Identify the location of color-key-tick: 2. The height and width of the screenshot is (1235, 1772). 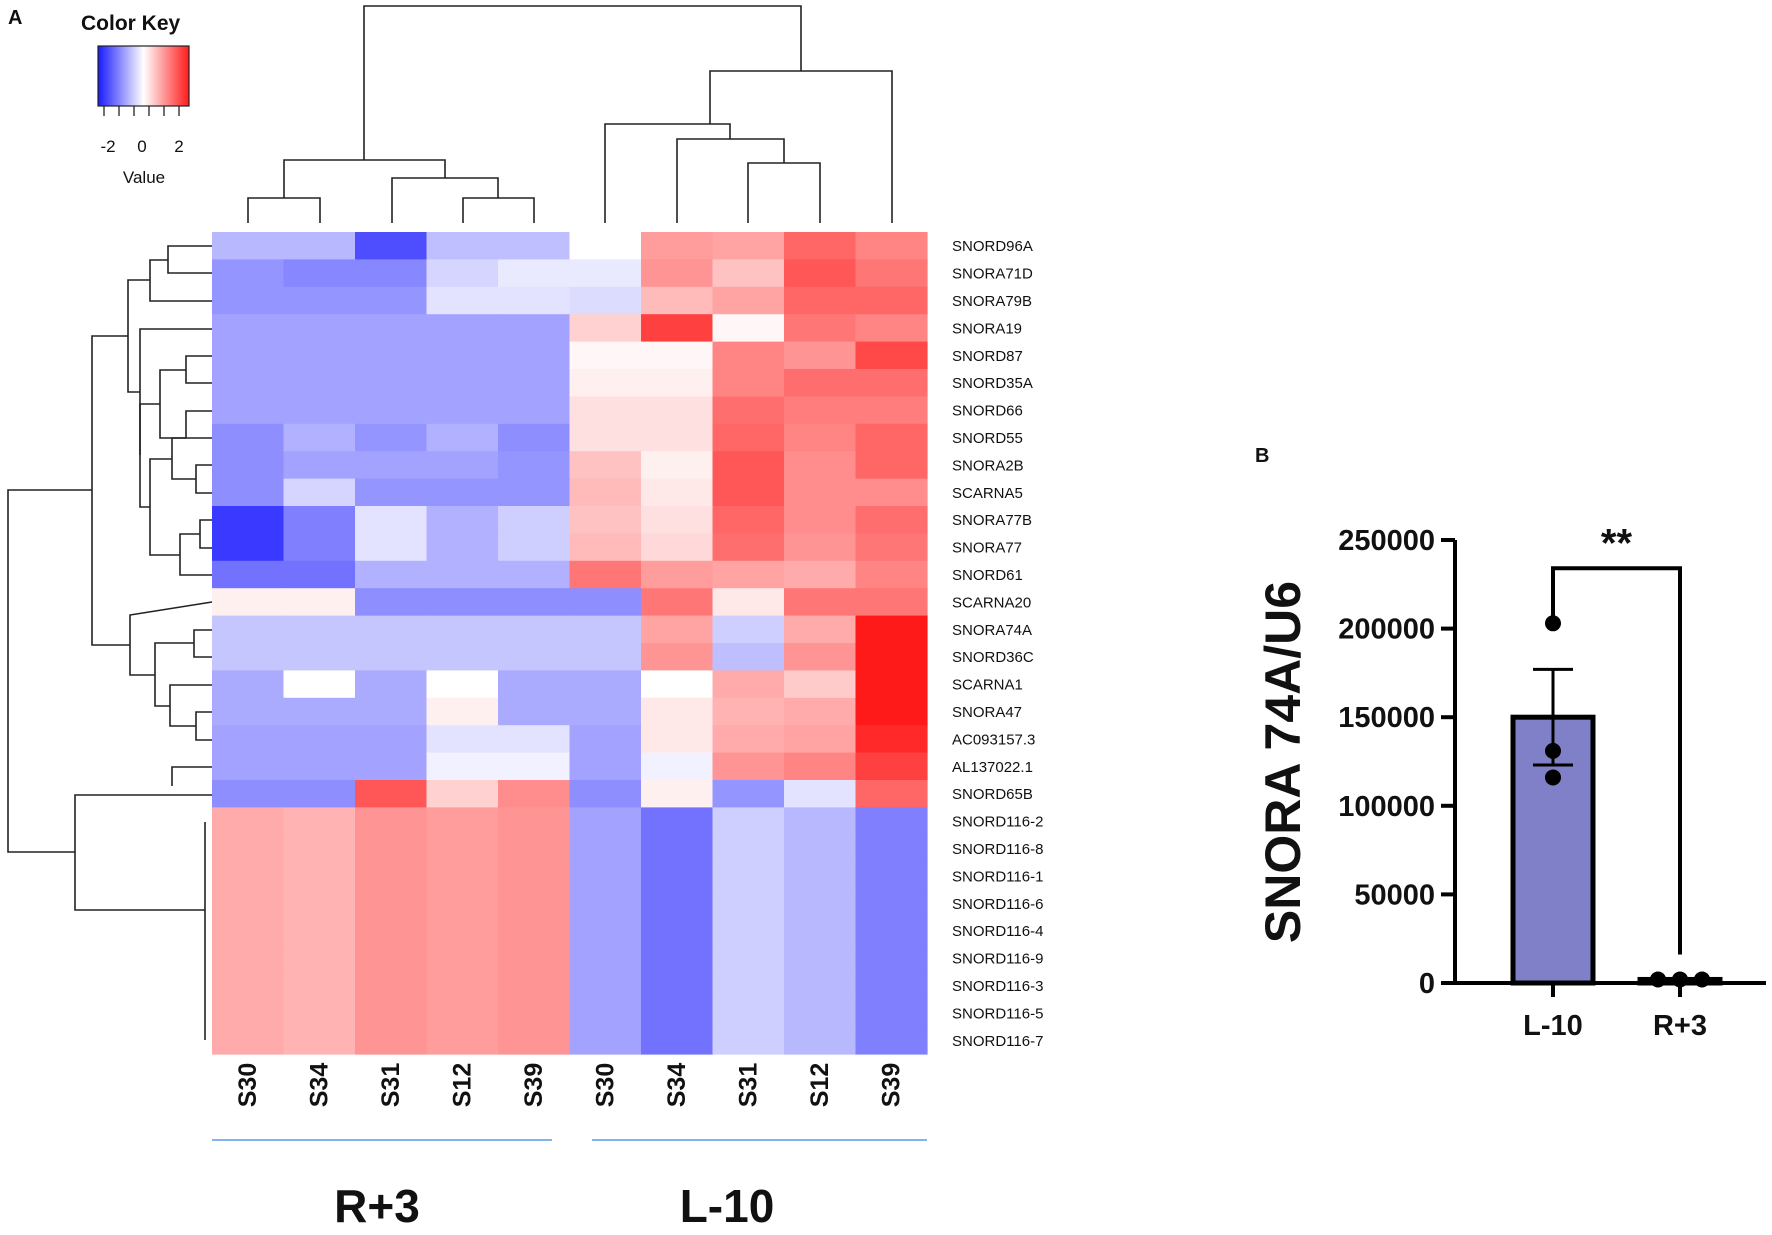
(178, 146).